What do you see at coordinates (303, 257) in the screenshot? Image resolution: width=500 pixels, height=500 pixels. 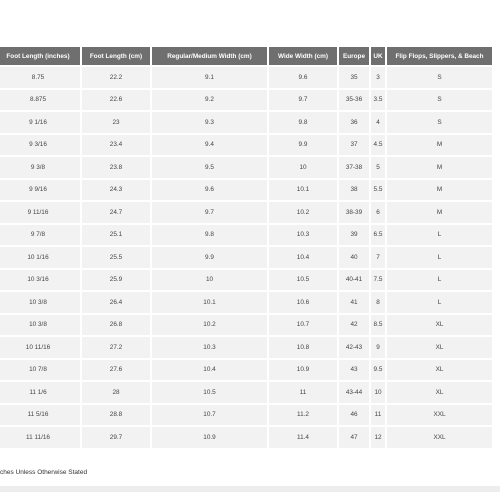 I see `cell-wide-width: 10.4` at bounding box center [303, 257].